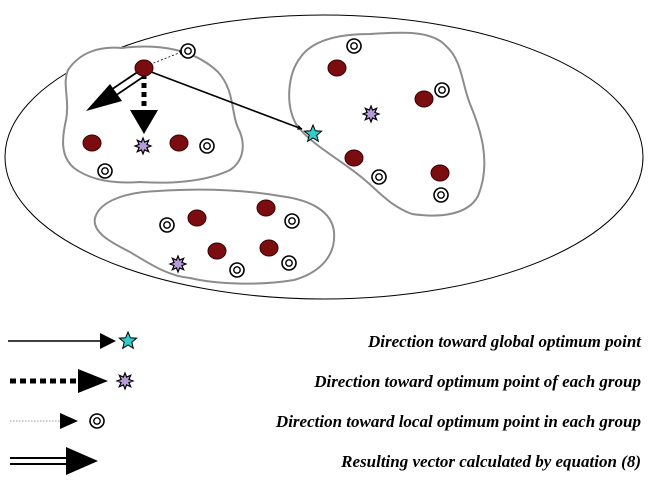 The height and width of the screenshot is (498, 649). What do you see at coordinates (144, 122) in the screenshot?
I see `group-direction-arrowhead` at bounding box center [144, 122].